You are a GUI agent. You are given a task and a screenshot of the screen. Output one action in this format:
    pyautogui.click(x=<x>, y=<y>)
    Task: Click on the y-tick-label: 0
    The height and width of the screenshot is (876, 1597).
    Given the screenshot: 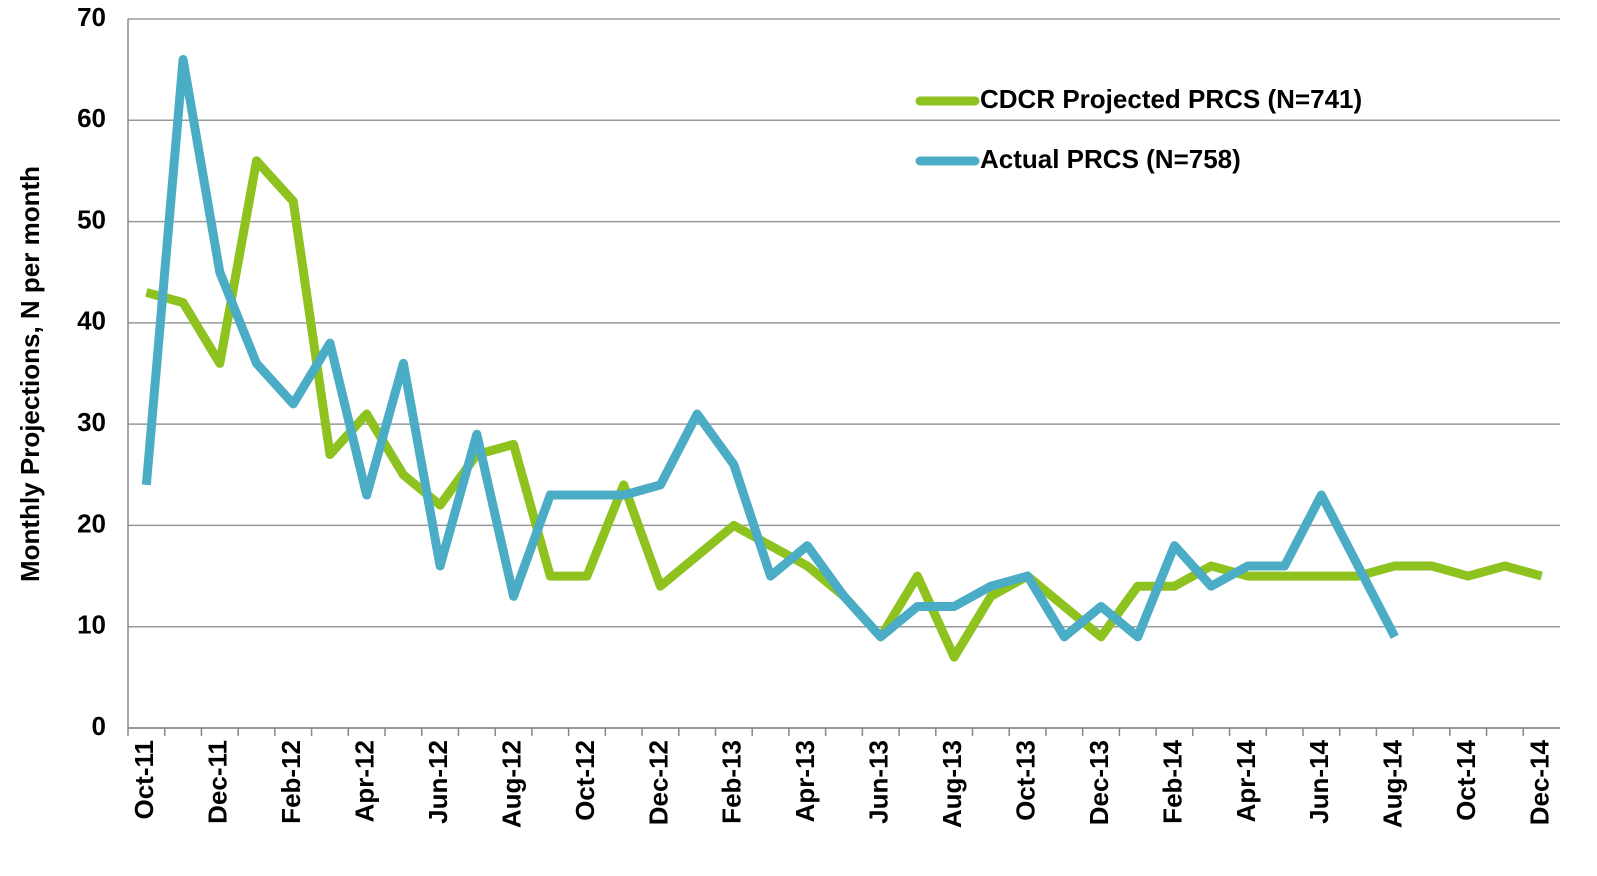 What is the action you would take?
    pyautogui.click(x=99, y=726)
    